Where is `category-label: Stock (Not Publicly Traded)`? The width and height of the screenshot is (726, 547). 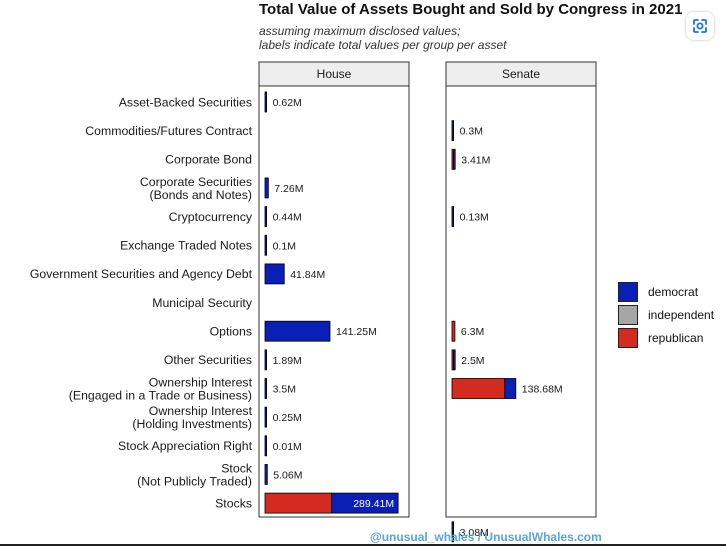 category-label: Stock (Not Publicly Traded) is located at coordinates (195, 474).